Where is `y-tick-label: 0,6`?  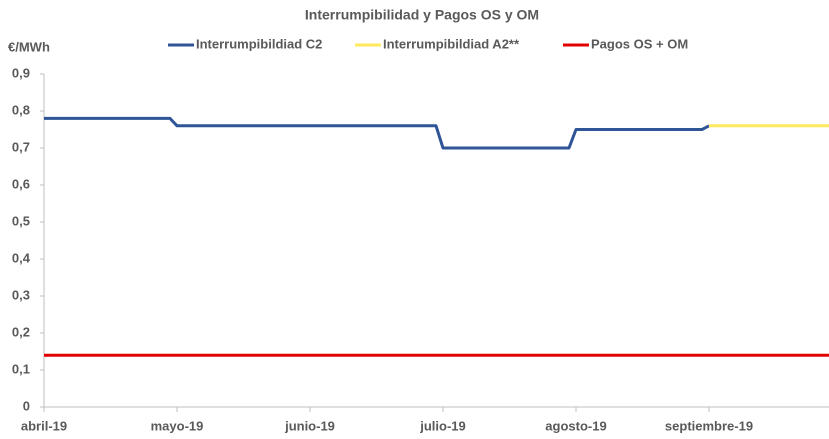
y-tick-label: 0,6 is located at coordinates (21, 183).